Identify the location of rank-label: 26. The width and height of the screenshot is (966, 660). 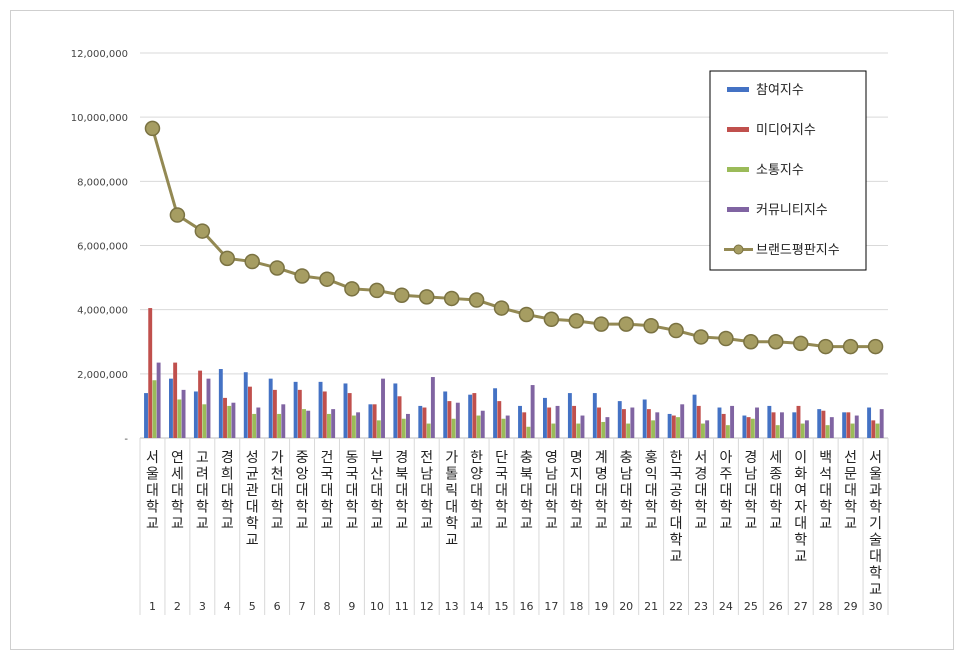
(776, 606).